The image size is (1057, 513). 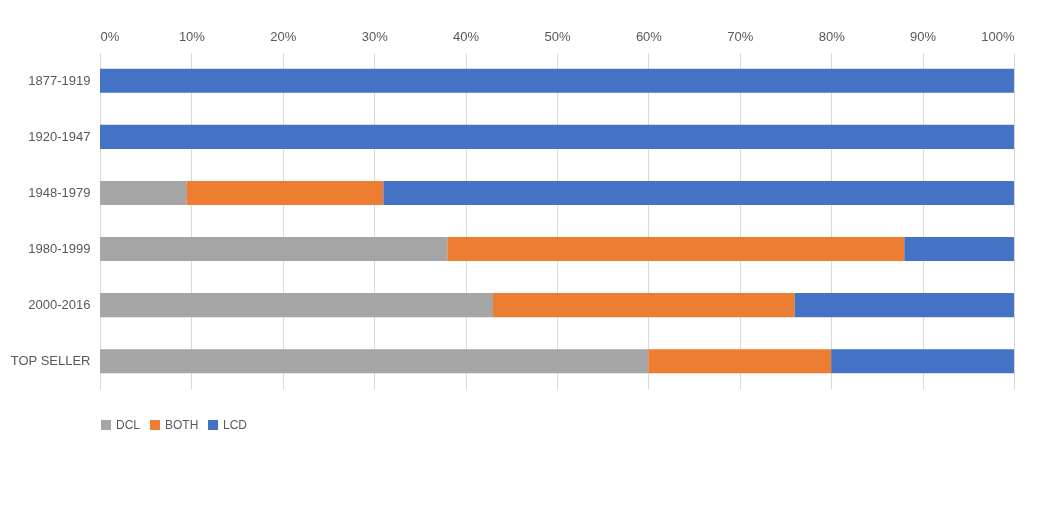 What do you see at coordinates (375, 36) in the screenshot?
I see `x-tick-label: 30%` at bounding box center [375, 36].